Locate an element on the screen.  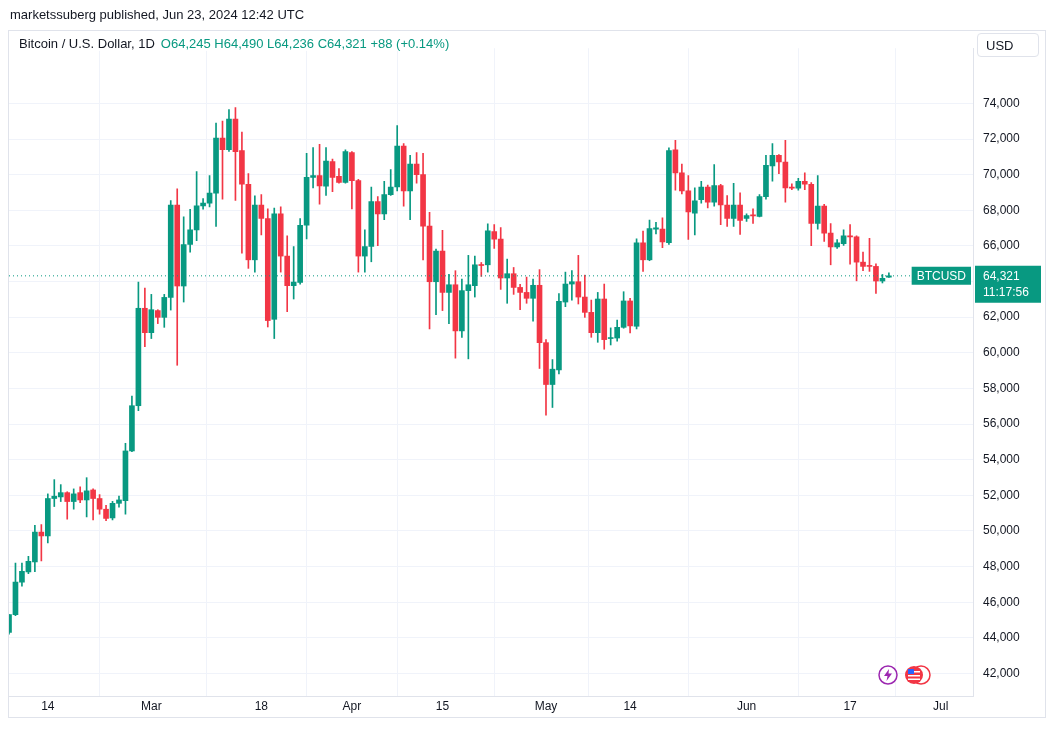
y-tick-label: 52,000 is located at coordinates (1002, 494).